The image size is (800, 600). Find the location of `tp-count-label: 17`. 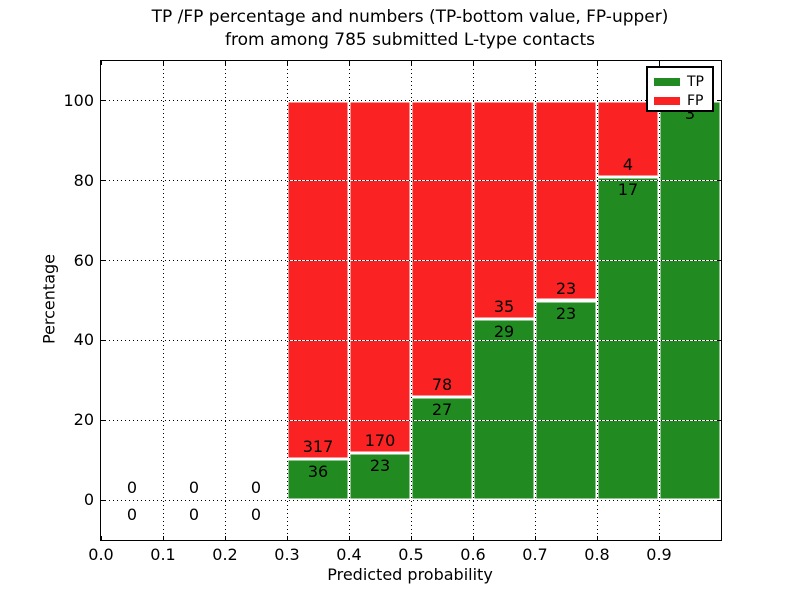

tp-count-label: 17 is located at coordinates (628, 189).